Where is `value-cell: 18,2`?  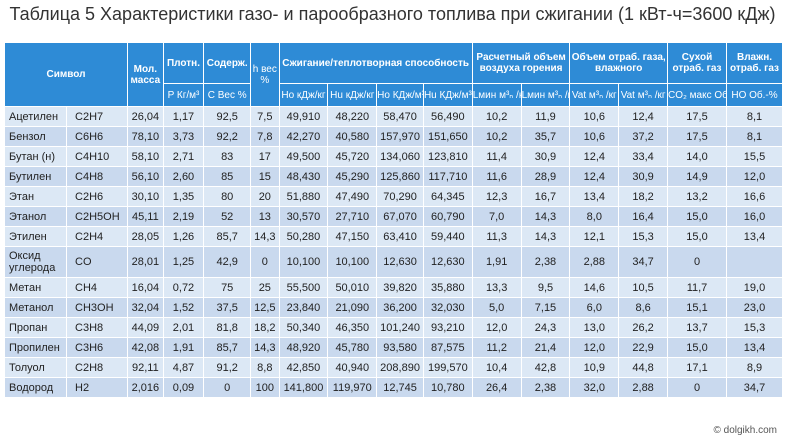 value-cell: 18,2 is located at coordinates (265, 327).